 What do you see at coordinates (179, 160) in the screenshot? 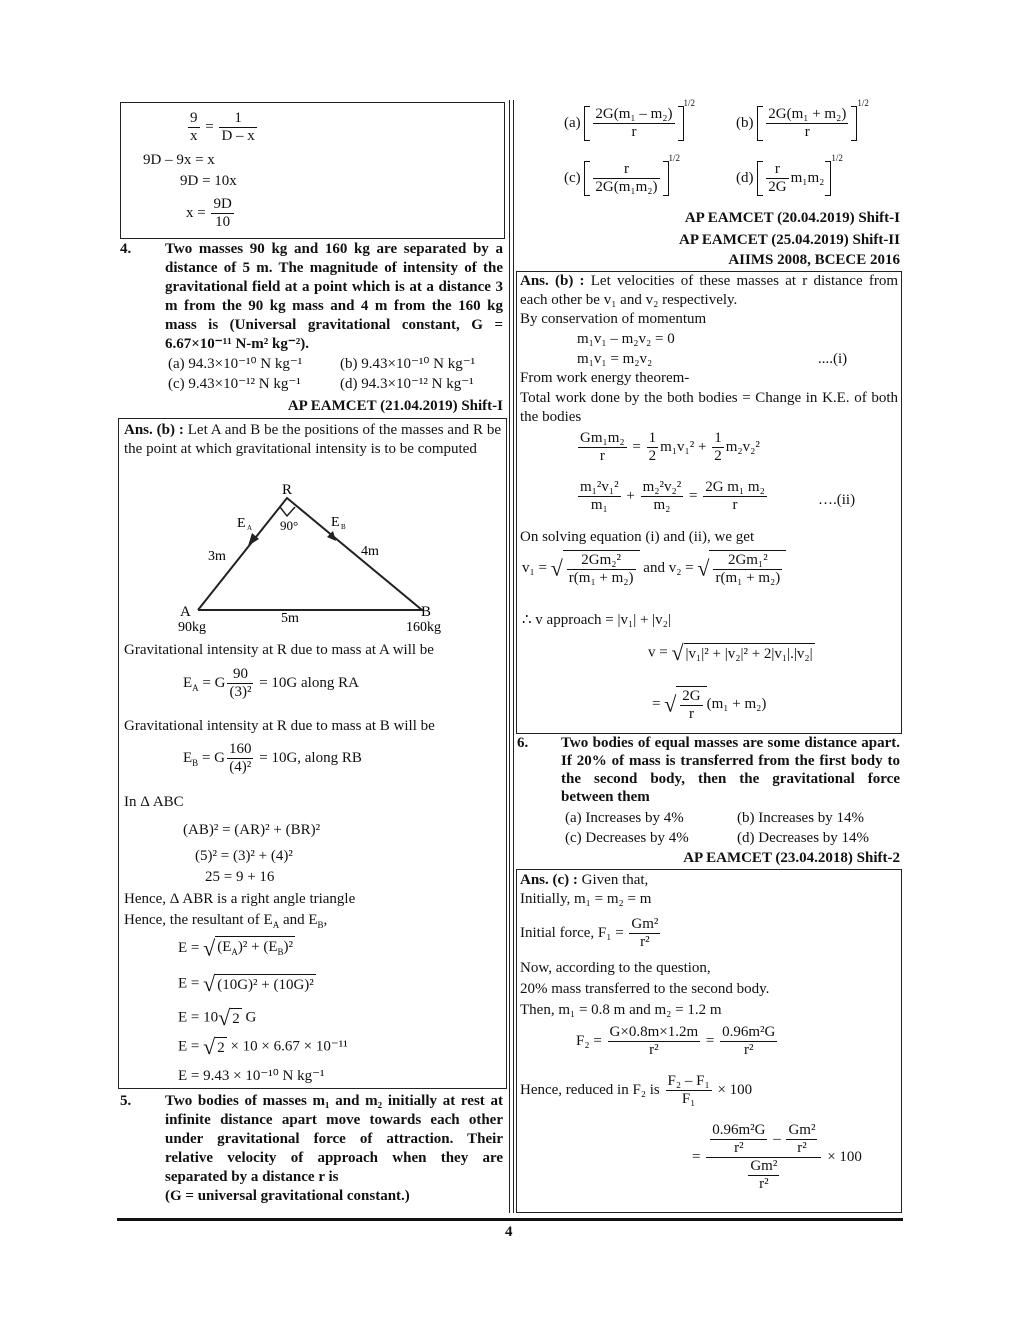
I see `equation: 9D – 9x = x` at bounding box center [179, 160].